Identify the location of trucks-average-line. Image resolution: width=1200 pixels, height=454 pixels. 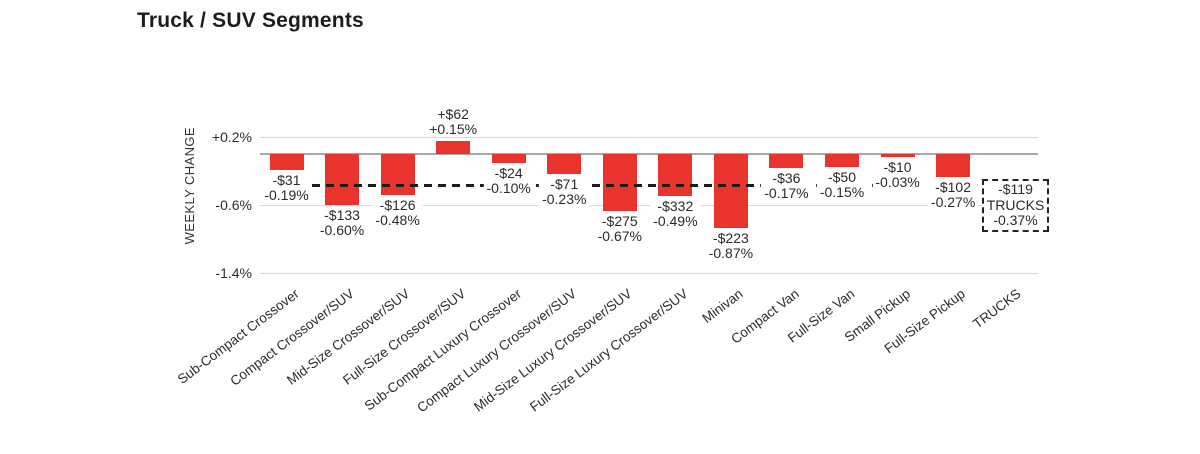
(626, 185).